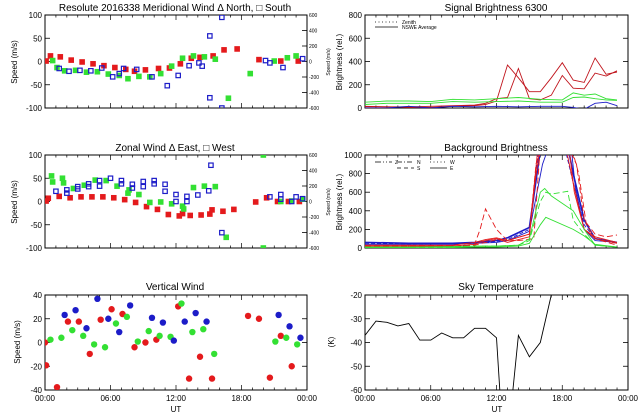 Image resolution: width=640 pixels, height=420 pixels. Describe the element at coordinates (17, 342) in the screenshot. I see `vertical-ylabel: Speed (m/s)` at that location.